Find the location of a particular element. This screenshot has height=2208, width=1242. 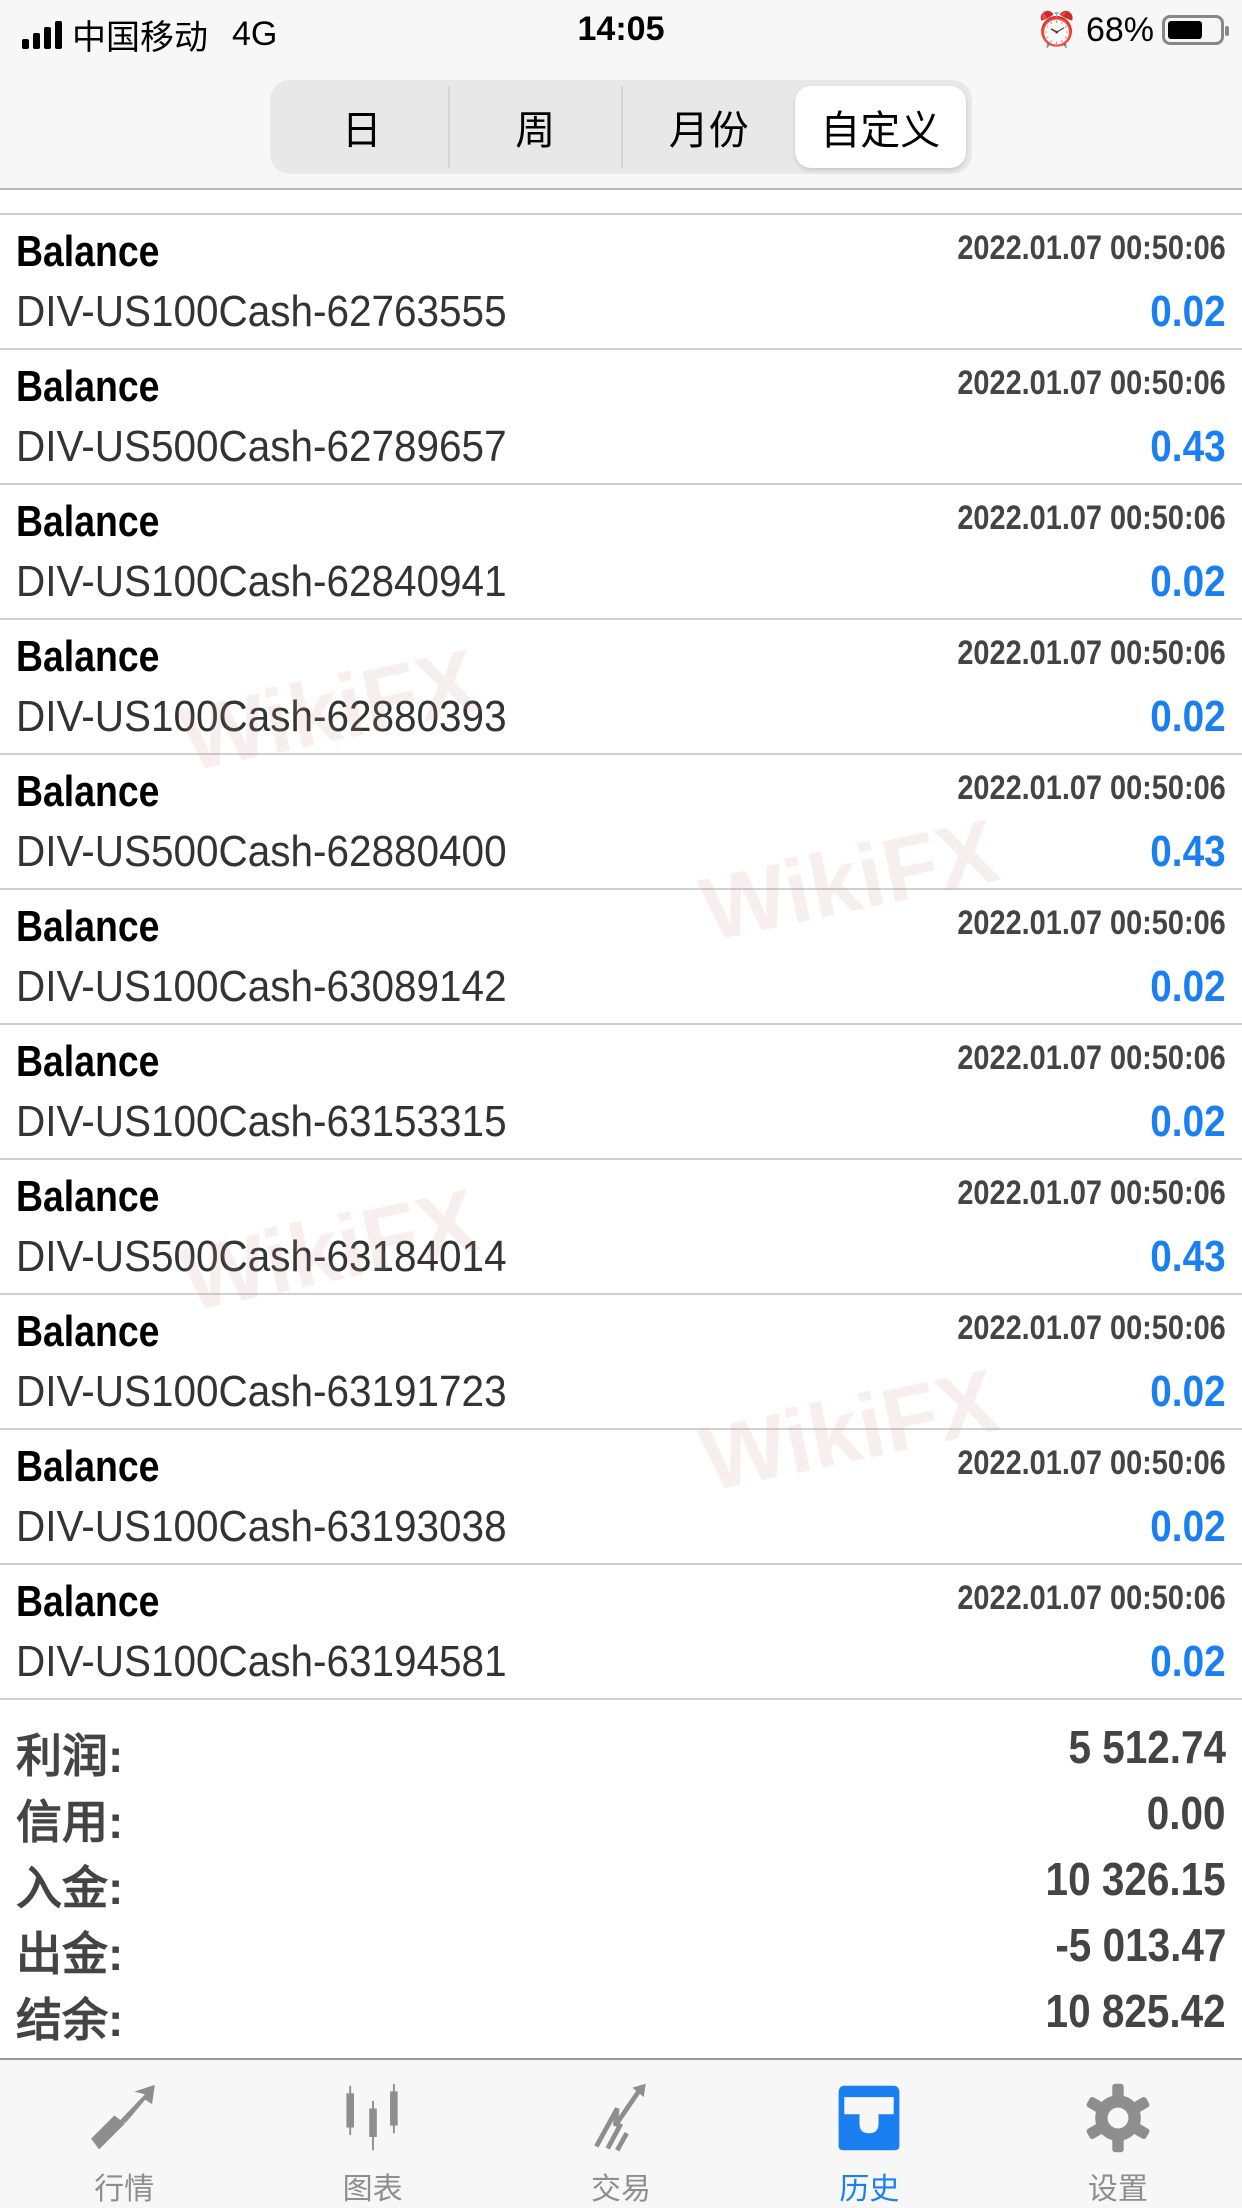

tab-quotes: 行情 is located at coordinates (124, 2134).